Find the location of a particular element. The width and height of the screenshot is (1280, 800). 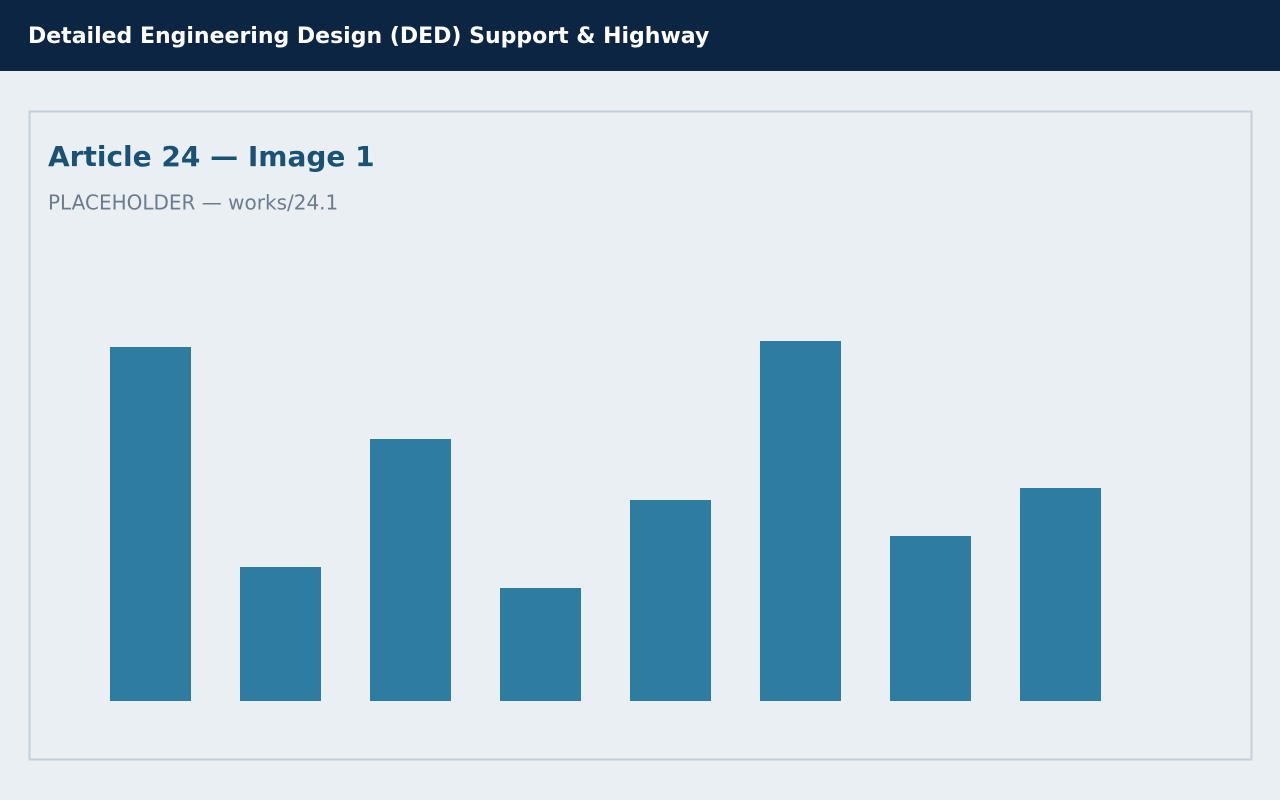

header-bar is located at coordinates (640, 35).